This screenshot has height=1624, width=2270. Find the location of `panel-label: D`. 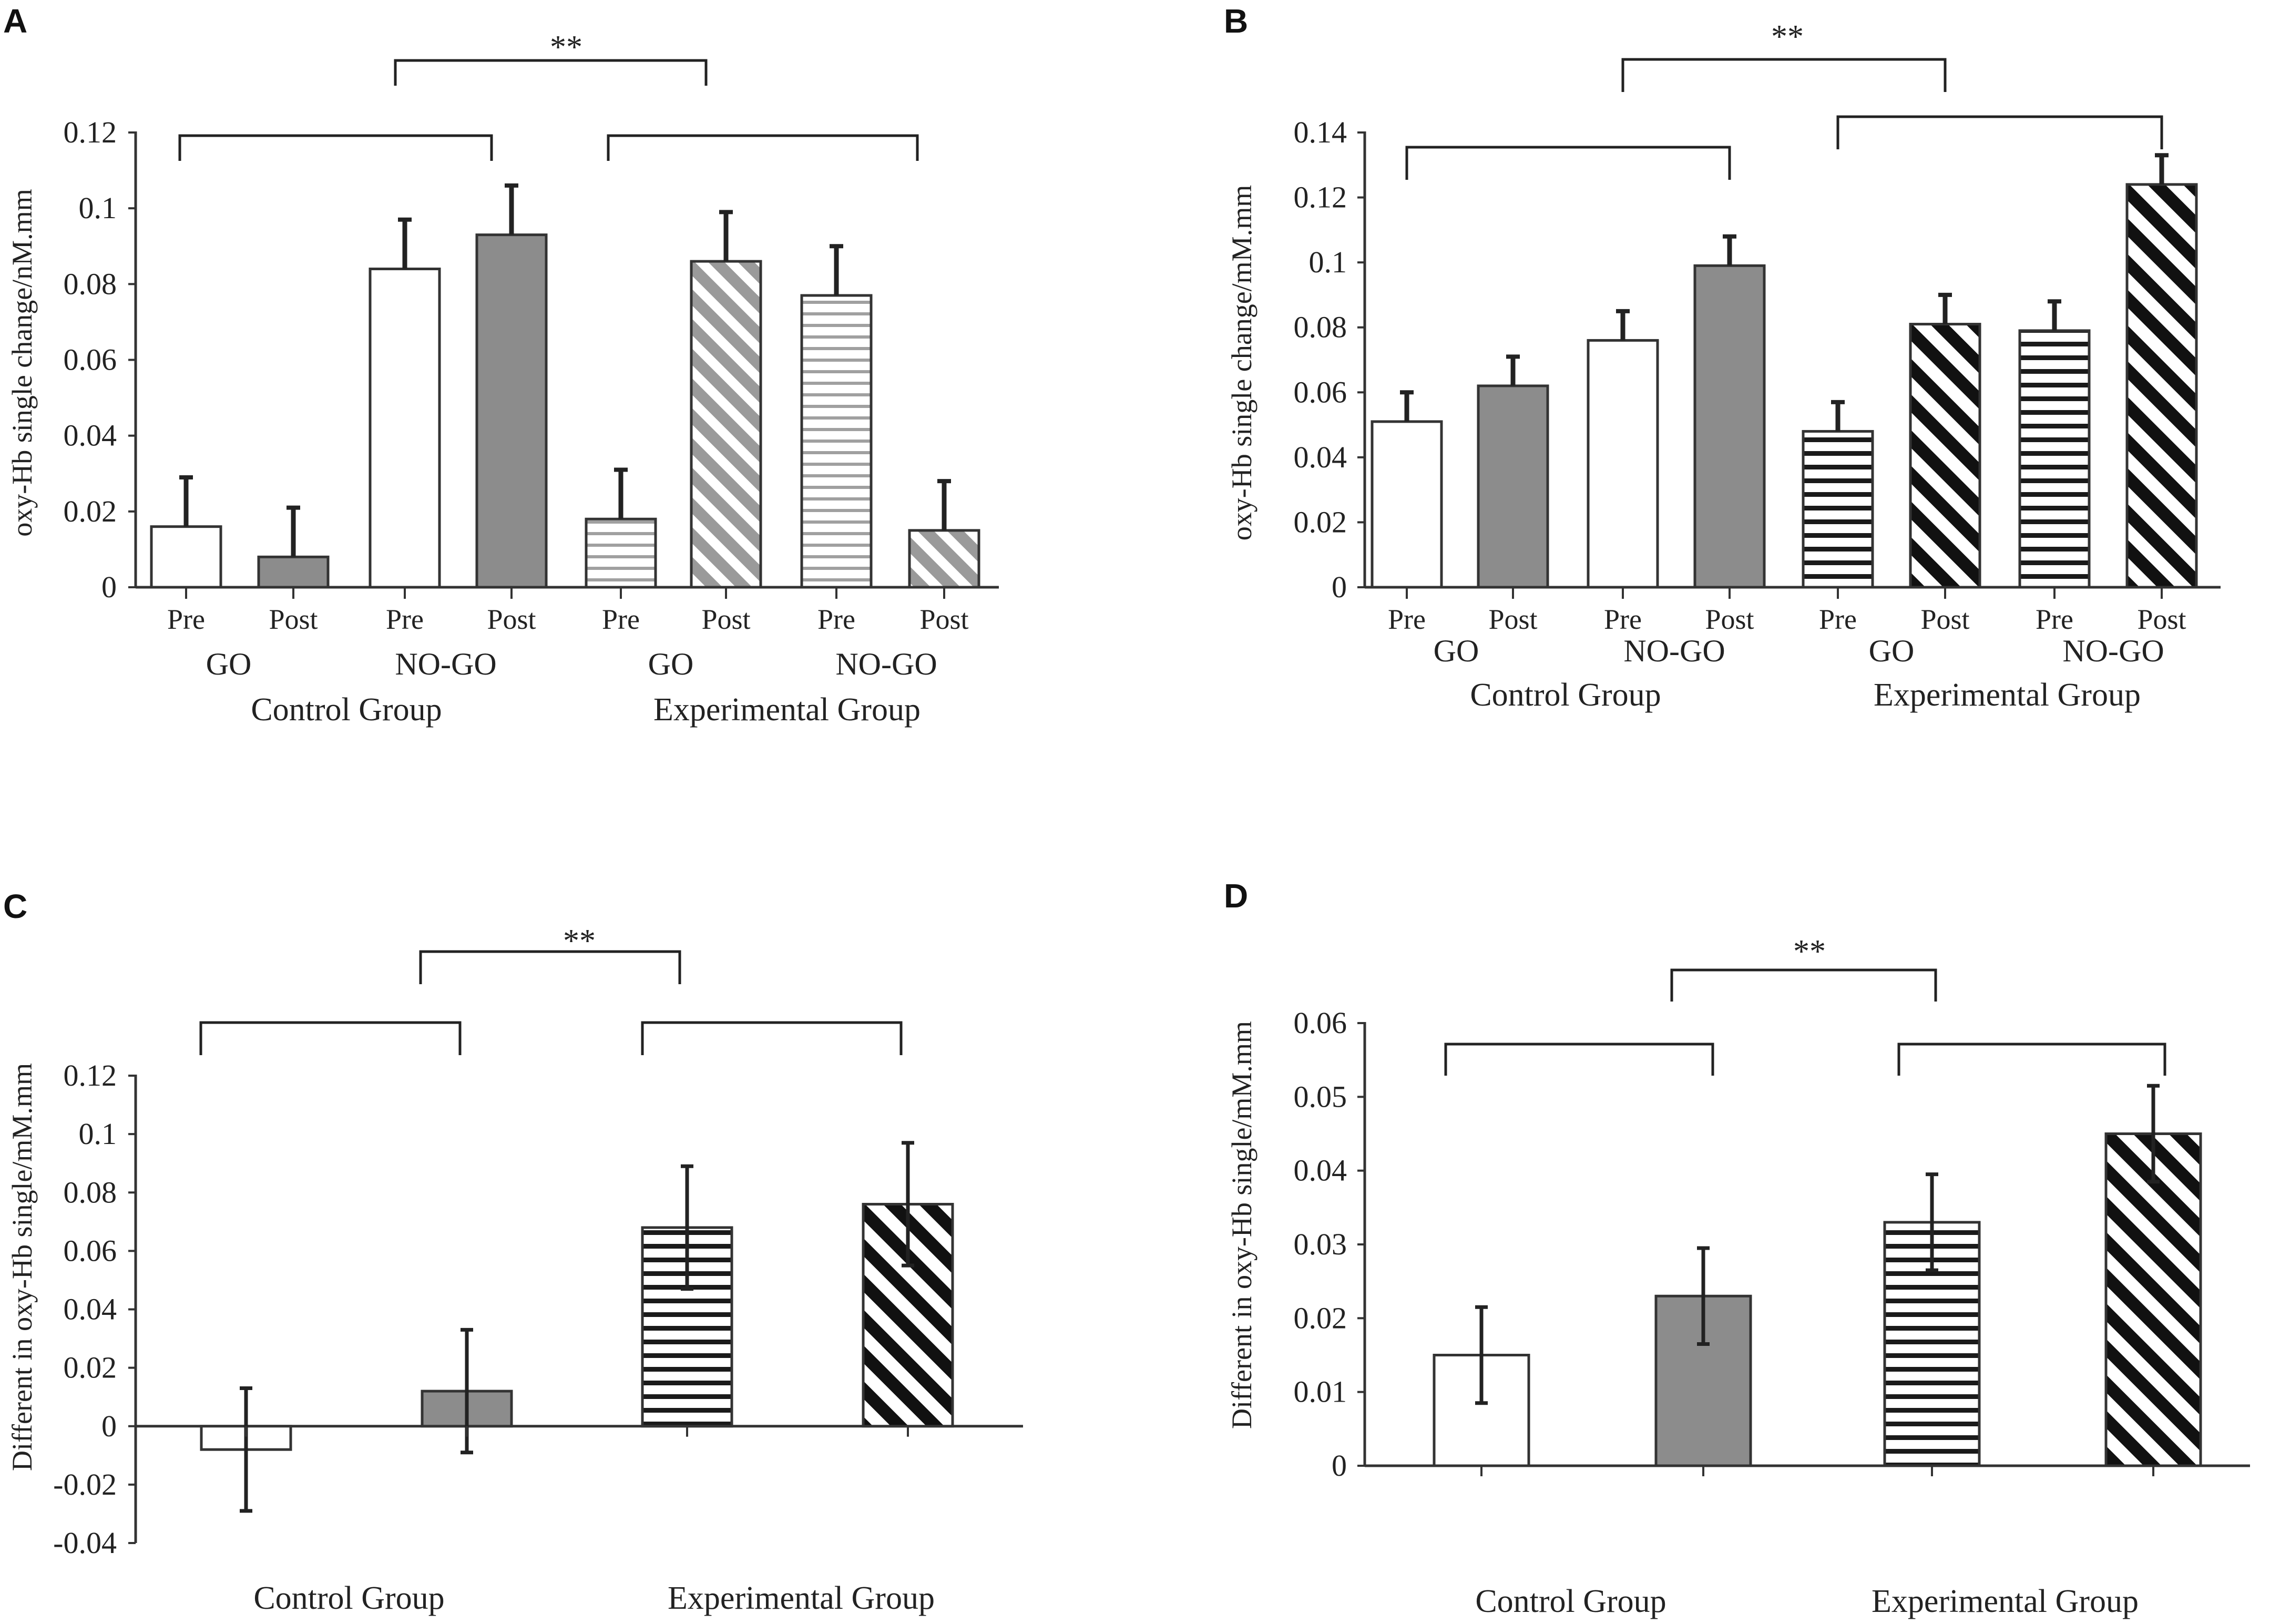

panel-label: D is located at coordinates (1236, 896).